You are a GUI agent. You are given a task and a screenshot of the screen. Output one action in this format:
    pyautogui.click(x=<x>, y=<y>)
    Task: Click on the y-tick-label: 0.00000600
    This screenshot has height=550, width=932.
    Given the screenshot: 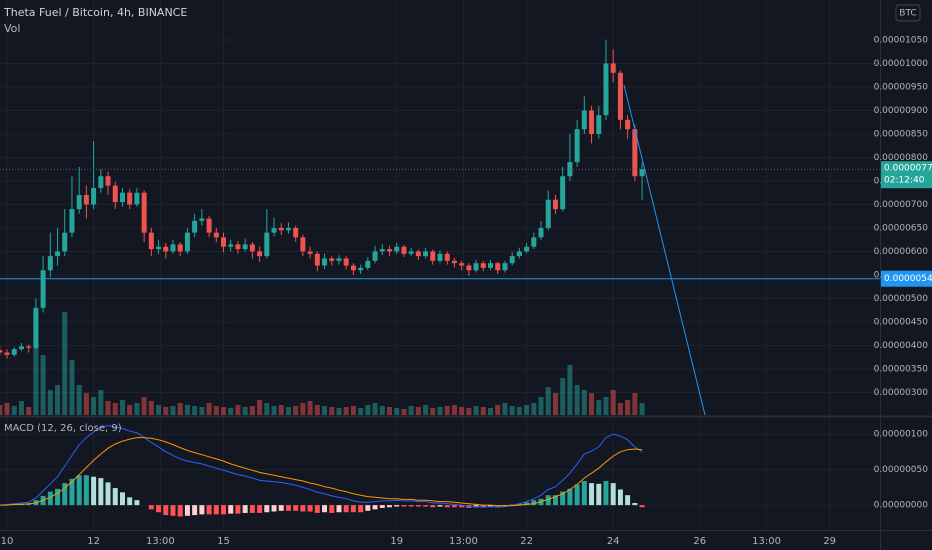 What is the action you would take?
    pyautogui.click(x=901, y=252)
    